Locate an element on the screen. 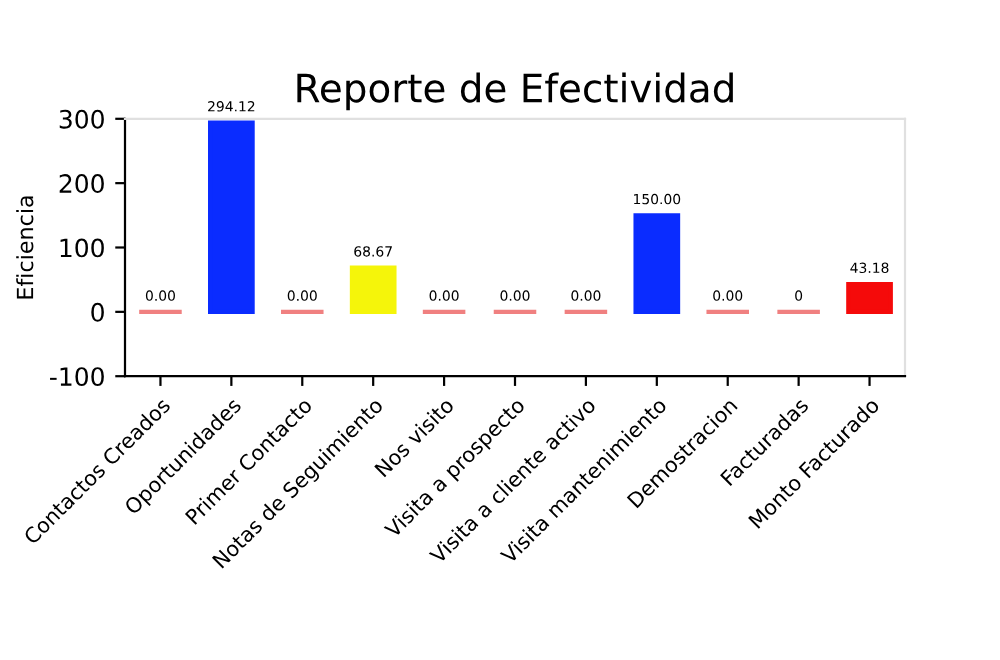 This screenshot has width=1000, height=660. y-tick-label: 200 is located at coordinates (81, 183).